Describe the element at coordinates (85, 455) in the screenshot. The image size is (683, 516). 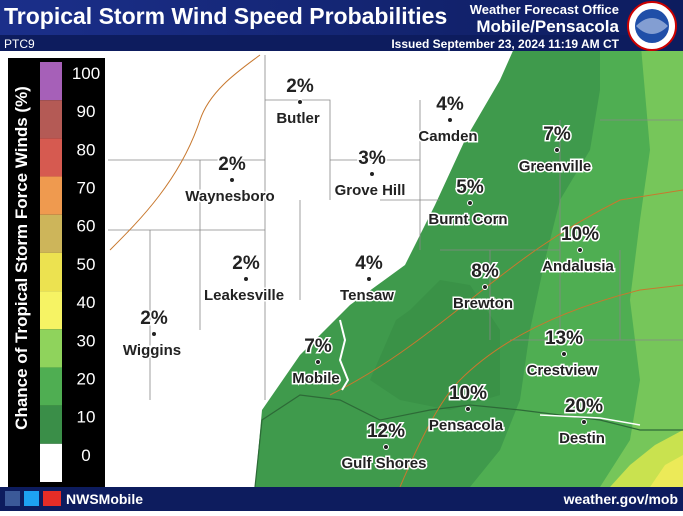
I see `legend-tick-label: 0` at that location.